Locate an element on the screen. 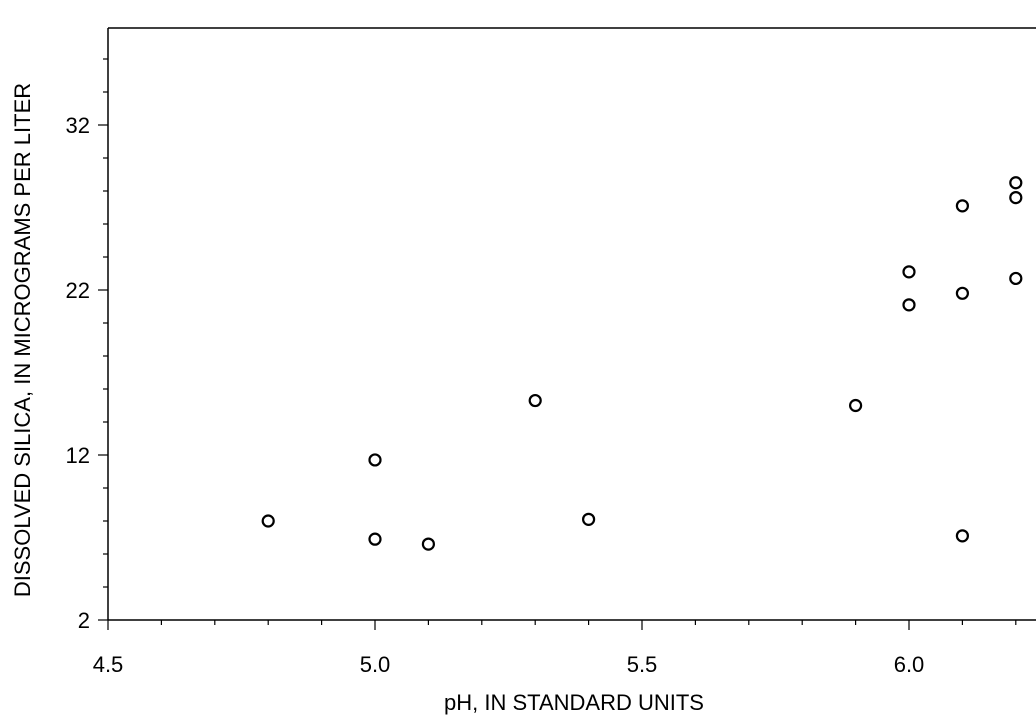 The width and height of the screenshot is (1036, 721). x-axis: 4.55.05.56.06.57.07.5 is located at coordinates (555, 648).